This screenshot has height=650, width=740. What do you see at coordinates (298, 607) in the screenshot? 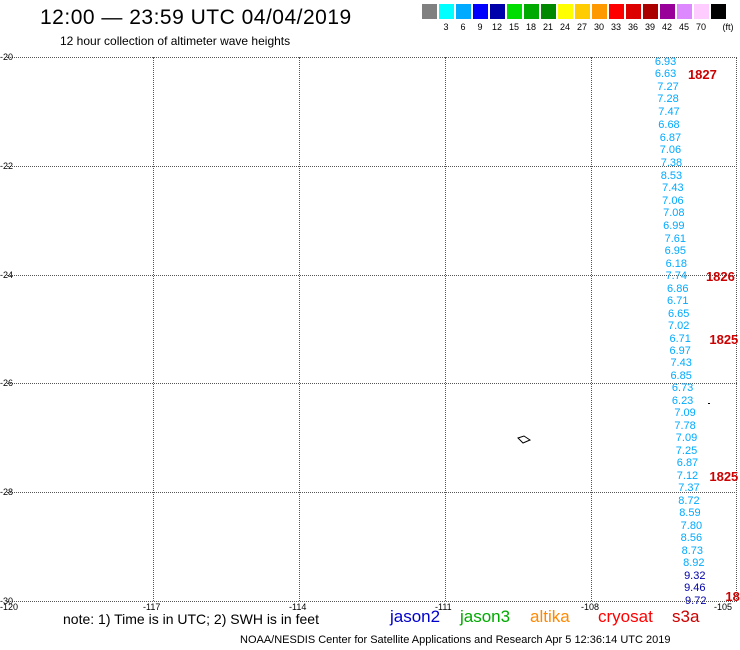
I see `longitude-label: -114` at bounding box center [298, 607].